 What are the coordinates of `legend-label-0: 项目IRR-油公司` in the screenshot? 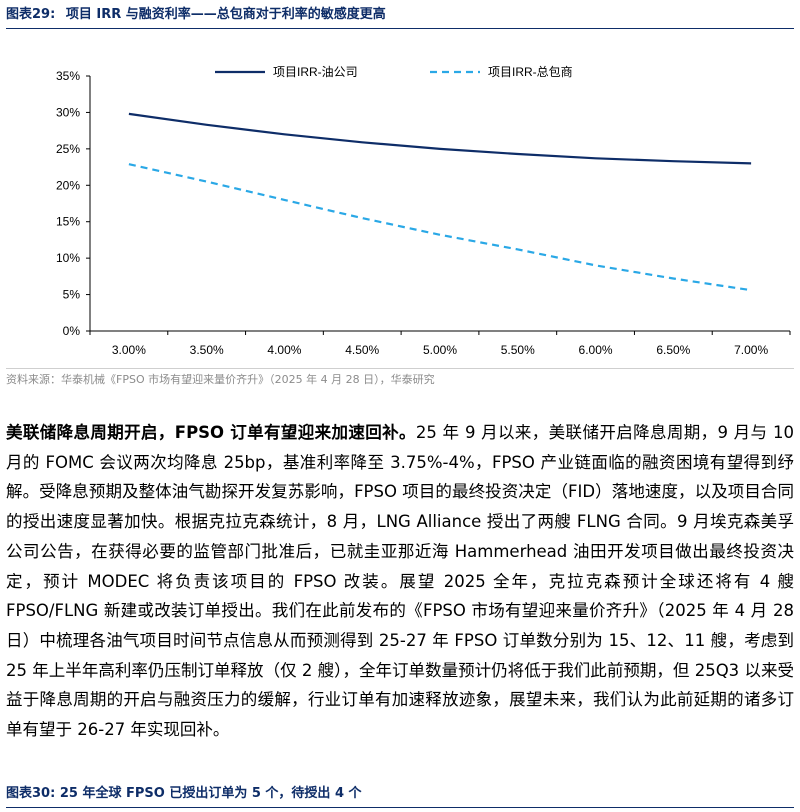 It's located at (315, 72).